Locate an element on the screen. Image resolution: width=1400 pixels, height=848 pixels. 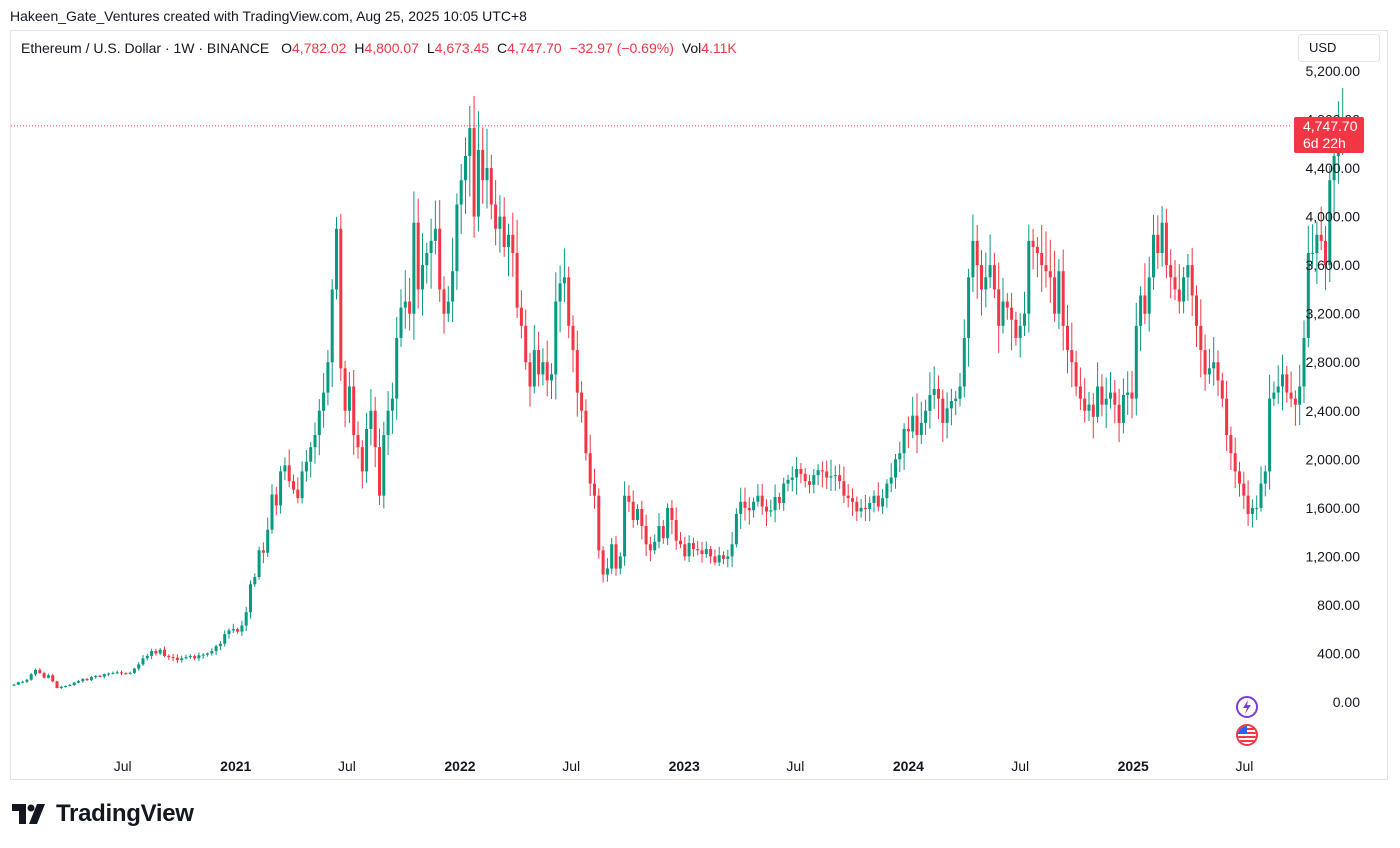
tradingview-logo: TradingView is located at coordinates (103, 814).